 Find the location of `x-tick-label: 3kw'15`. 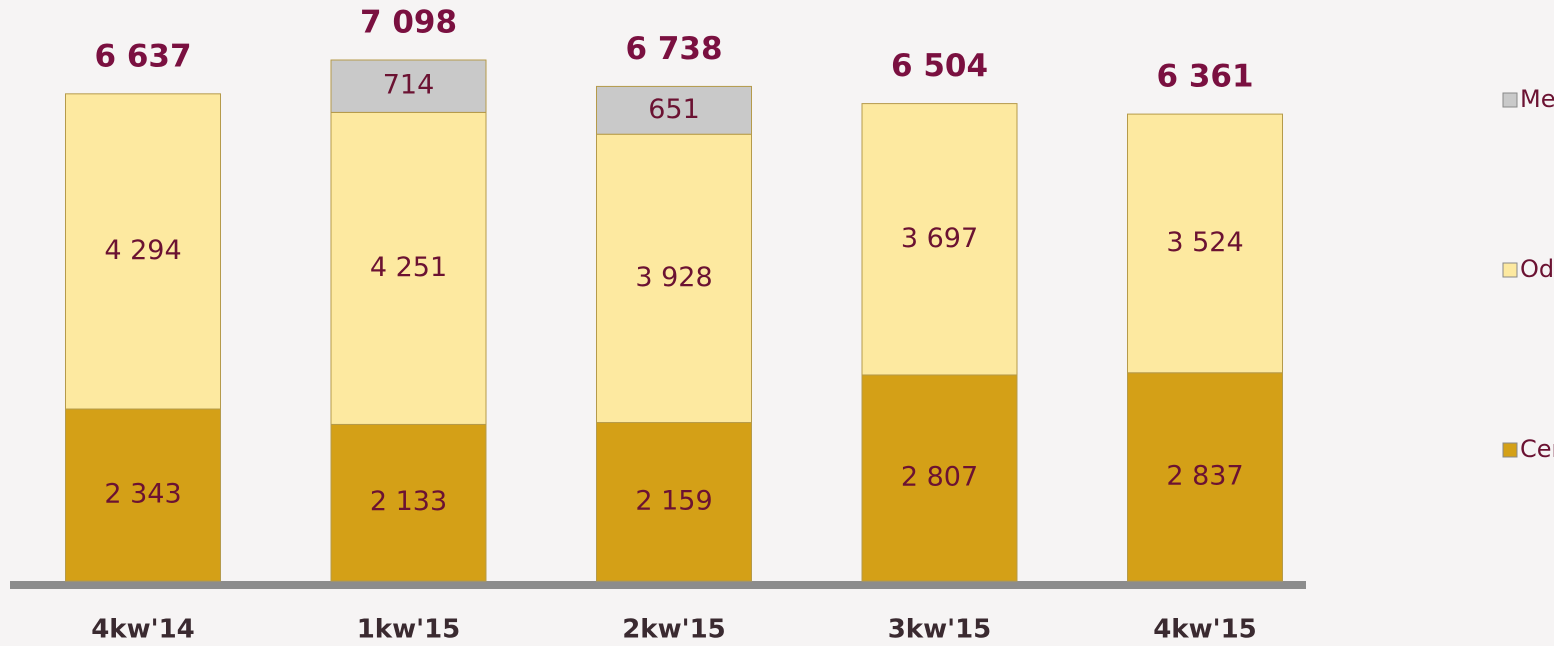

x-tick-label: 3kw'15 is located at coordinates (940, 630).